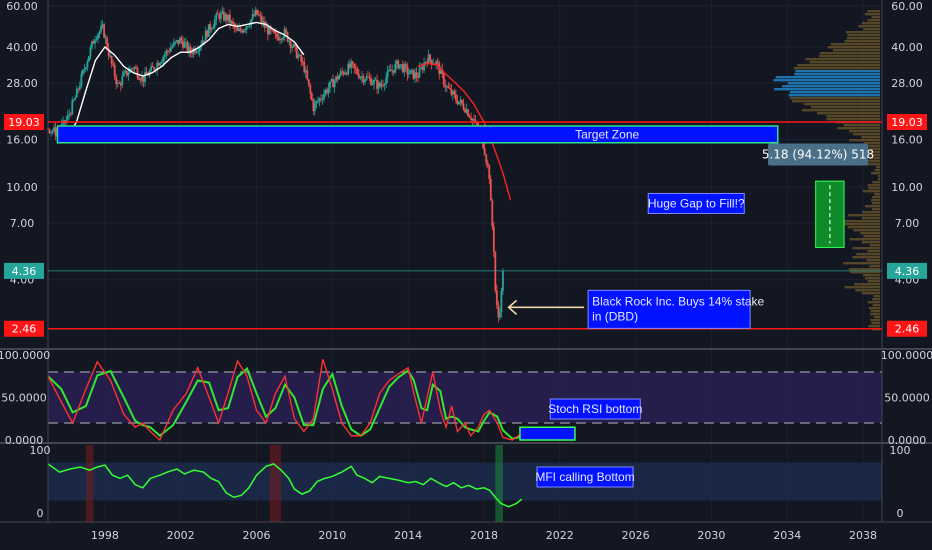 Image resolution: width=932 pixels, height=550 pixels. I want to click on mfi-tick-right: 100, so click(900, 450).